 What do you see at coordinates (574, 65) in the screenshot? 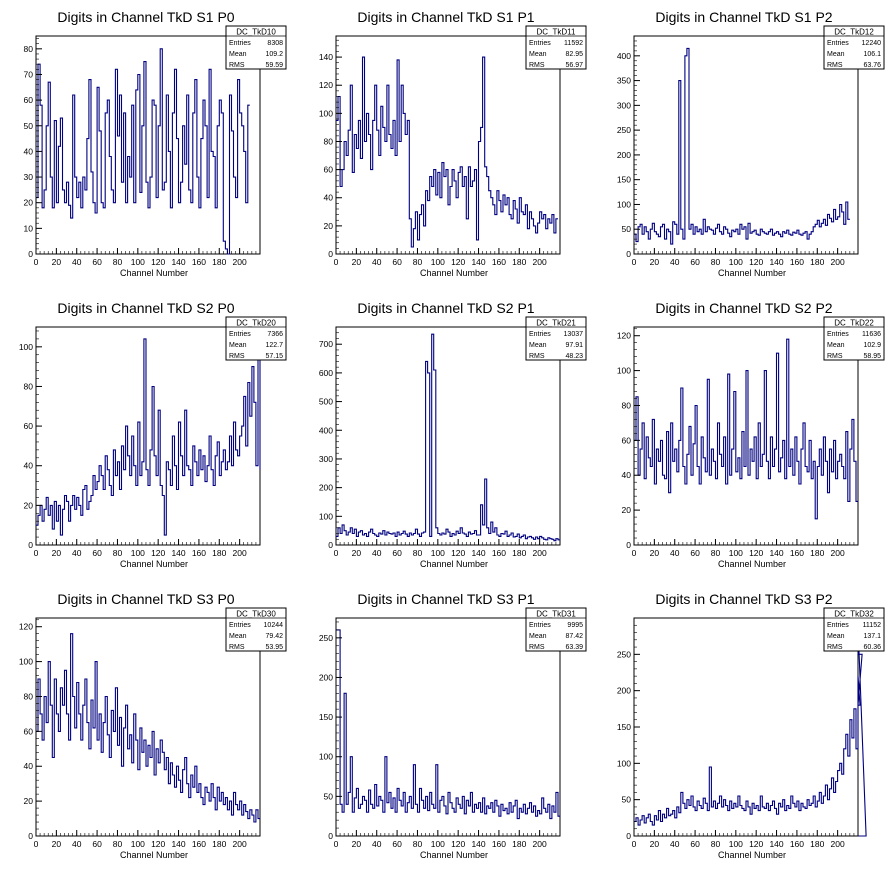
I see `stats-value: 56.97` at bounding box center [574, 65].